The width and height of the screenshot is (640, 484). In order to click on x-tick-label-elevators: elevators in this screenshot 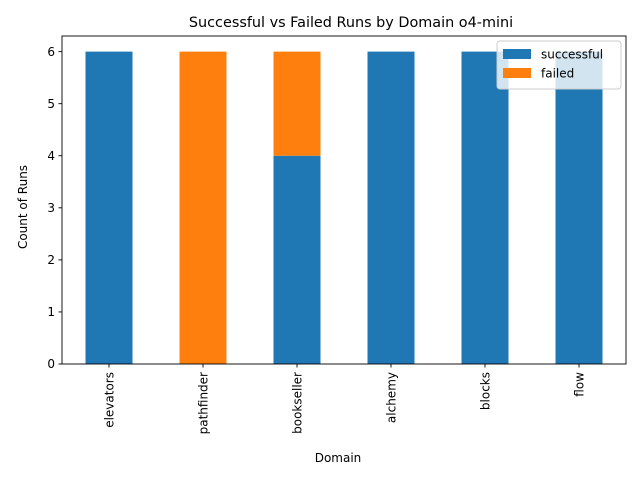, I will do `click(109, 400)`.